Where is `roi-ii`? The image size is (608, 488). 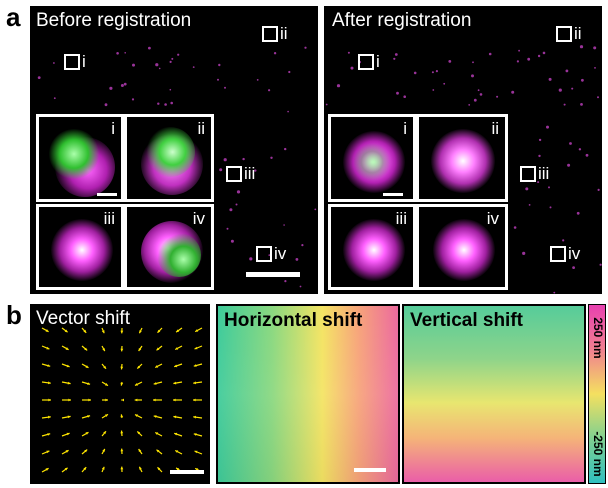
roi-ii is located at coordinates (564, 34).